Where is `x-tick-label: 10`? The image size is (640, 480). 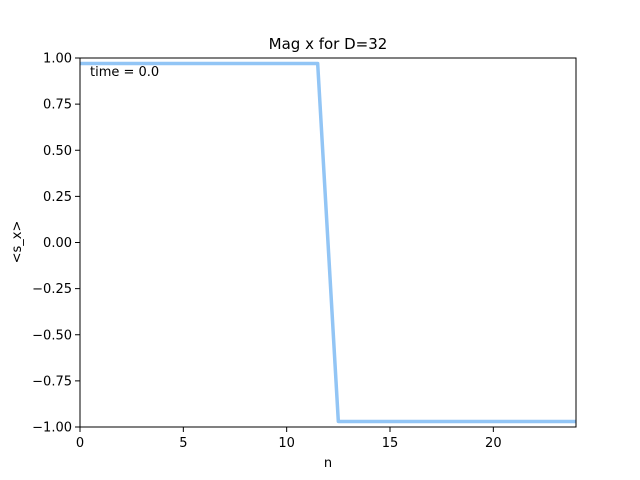 x-tick-label: 10 is located at coordinates (286, 443).